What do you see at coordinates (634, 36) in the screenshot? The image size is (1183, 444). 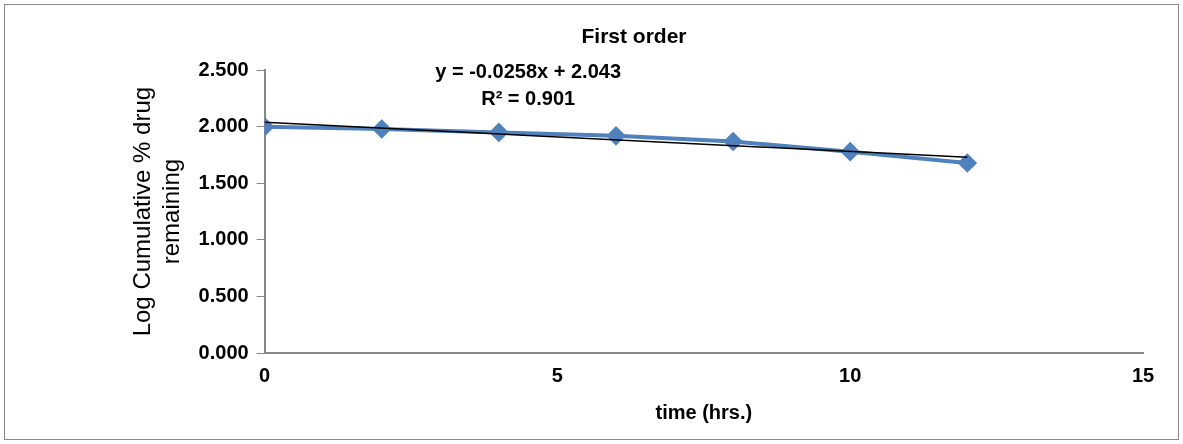 I see `chart-title: First order` at bounding box center [634, 36].